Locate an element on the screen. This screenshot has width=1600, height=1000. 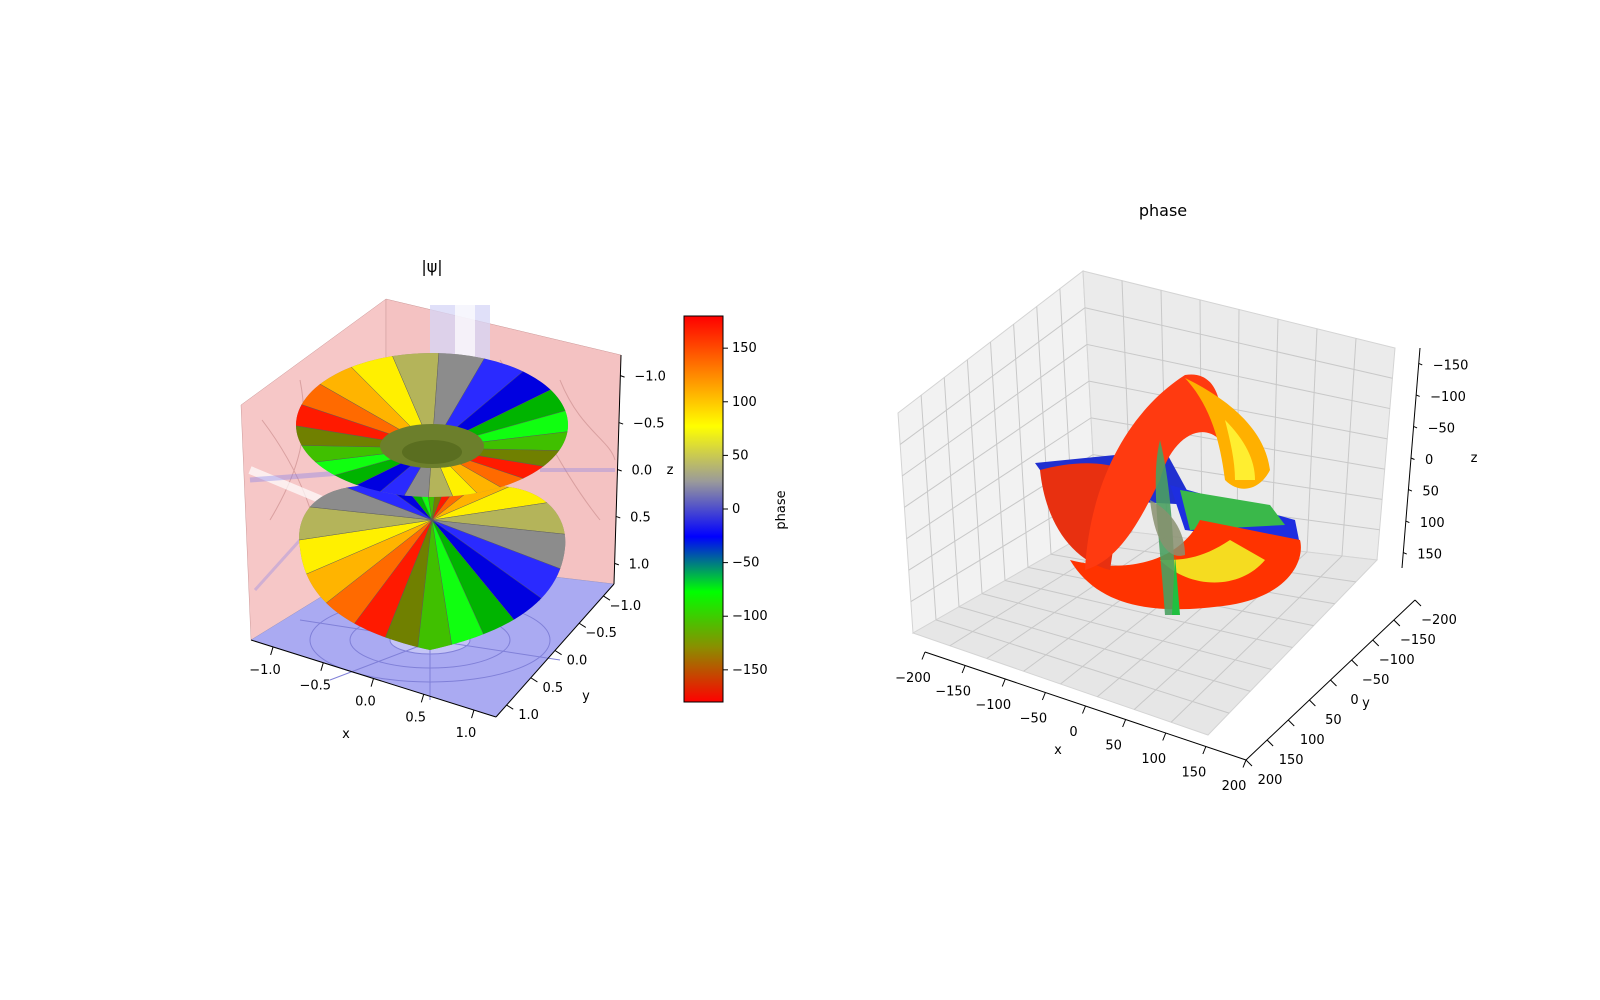
right-y-tick-label: 200 is located at coordinates (1270, 780).